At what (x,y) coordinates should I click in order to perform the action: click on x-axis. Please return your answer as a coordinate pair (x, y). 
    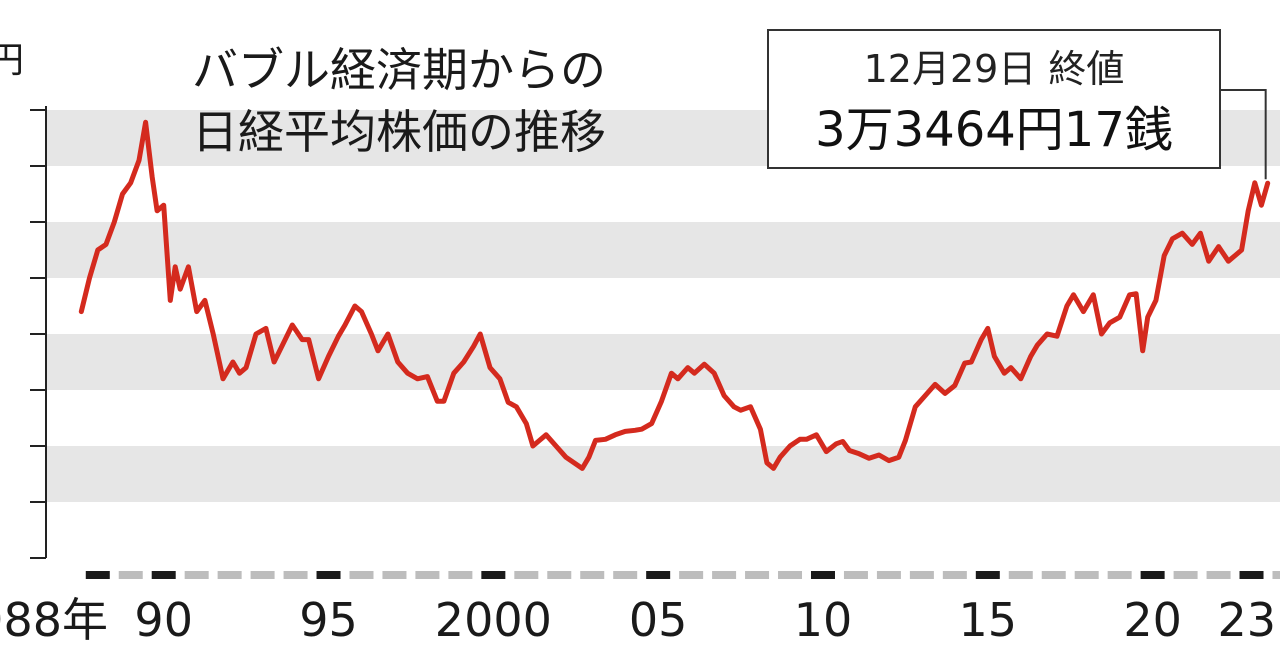
    Looking at the image, I should click on (682, 575).